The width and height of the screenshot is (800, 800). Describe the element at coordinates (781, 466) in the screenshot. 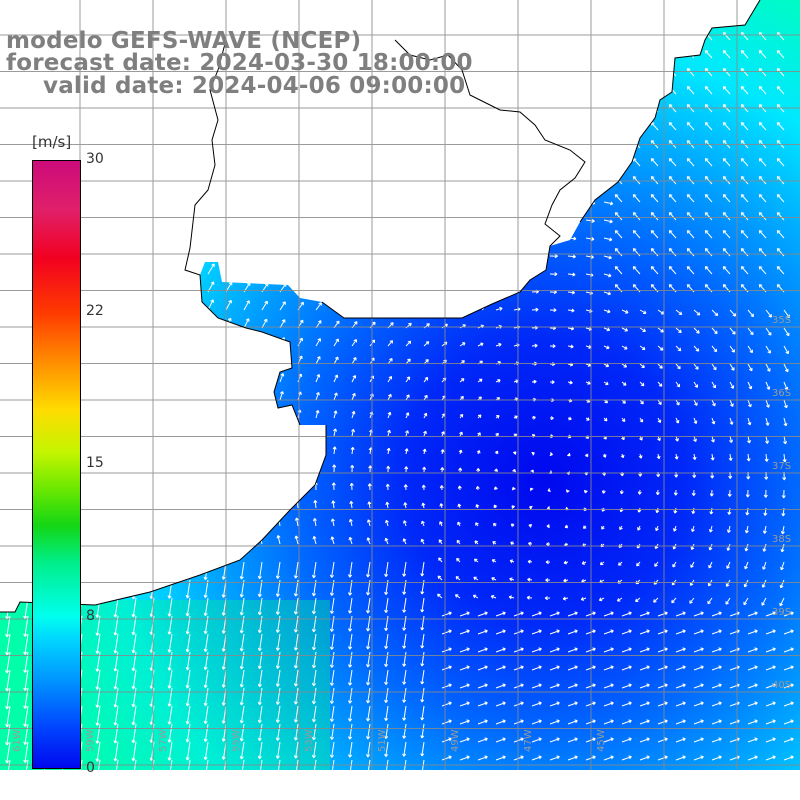

I see `lat-label: 37S` at that location.